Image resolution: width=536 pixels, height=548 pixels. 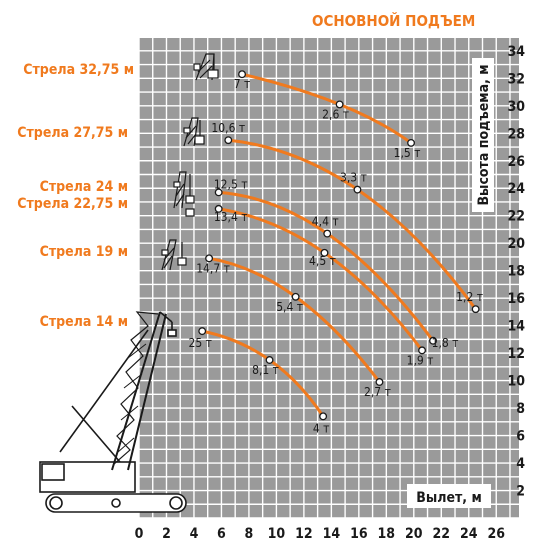 What do you see at coordinates (78, 70) in the screenshot?
I see `boom-label-32-75: Стрела 32,75 м` at bounding box center [78, 70].